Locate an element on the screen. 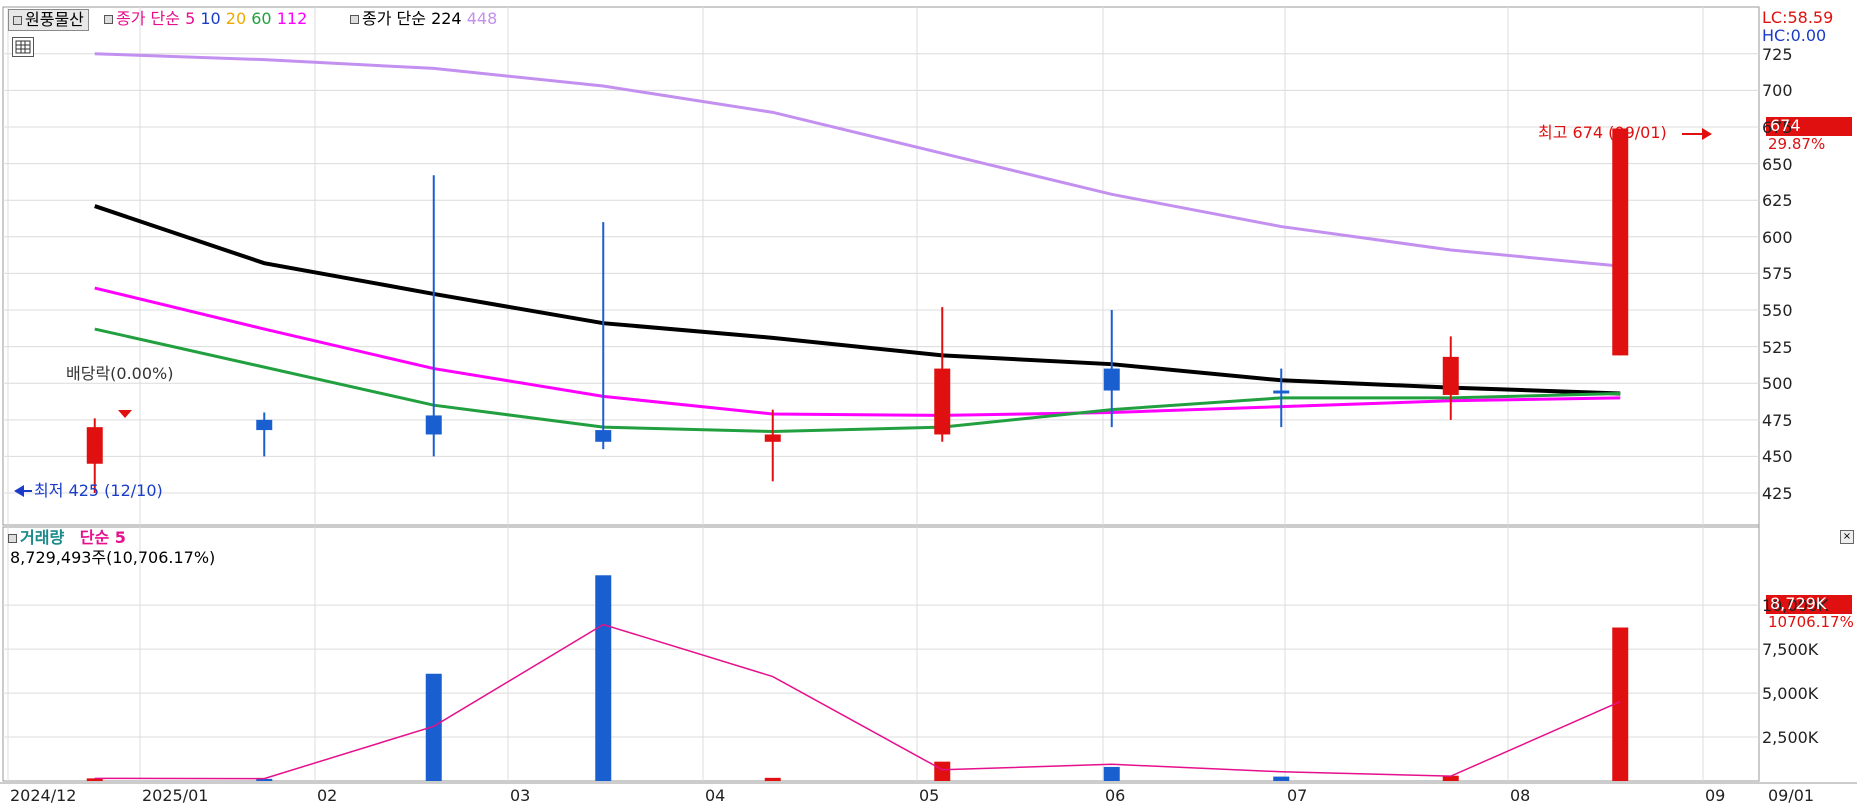 Image resolution: width=1857 pixels, height=811 pixels. last-volume: 8,729K is located at coordinates (1798, 603).